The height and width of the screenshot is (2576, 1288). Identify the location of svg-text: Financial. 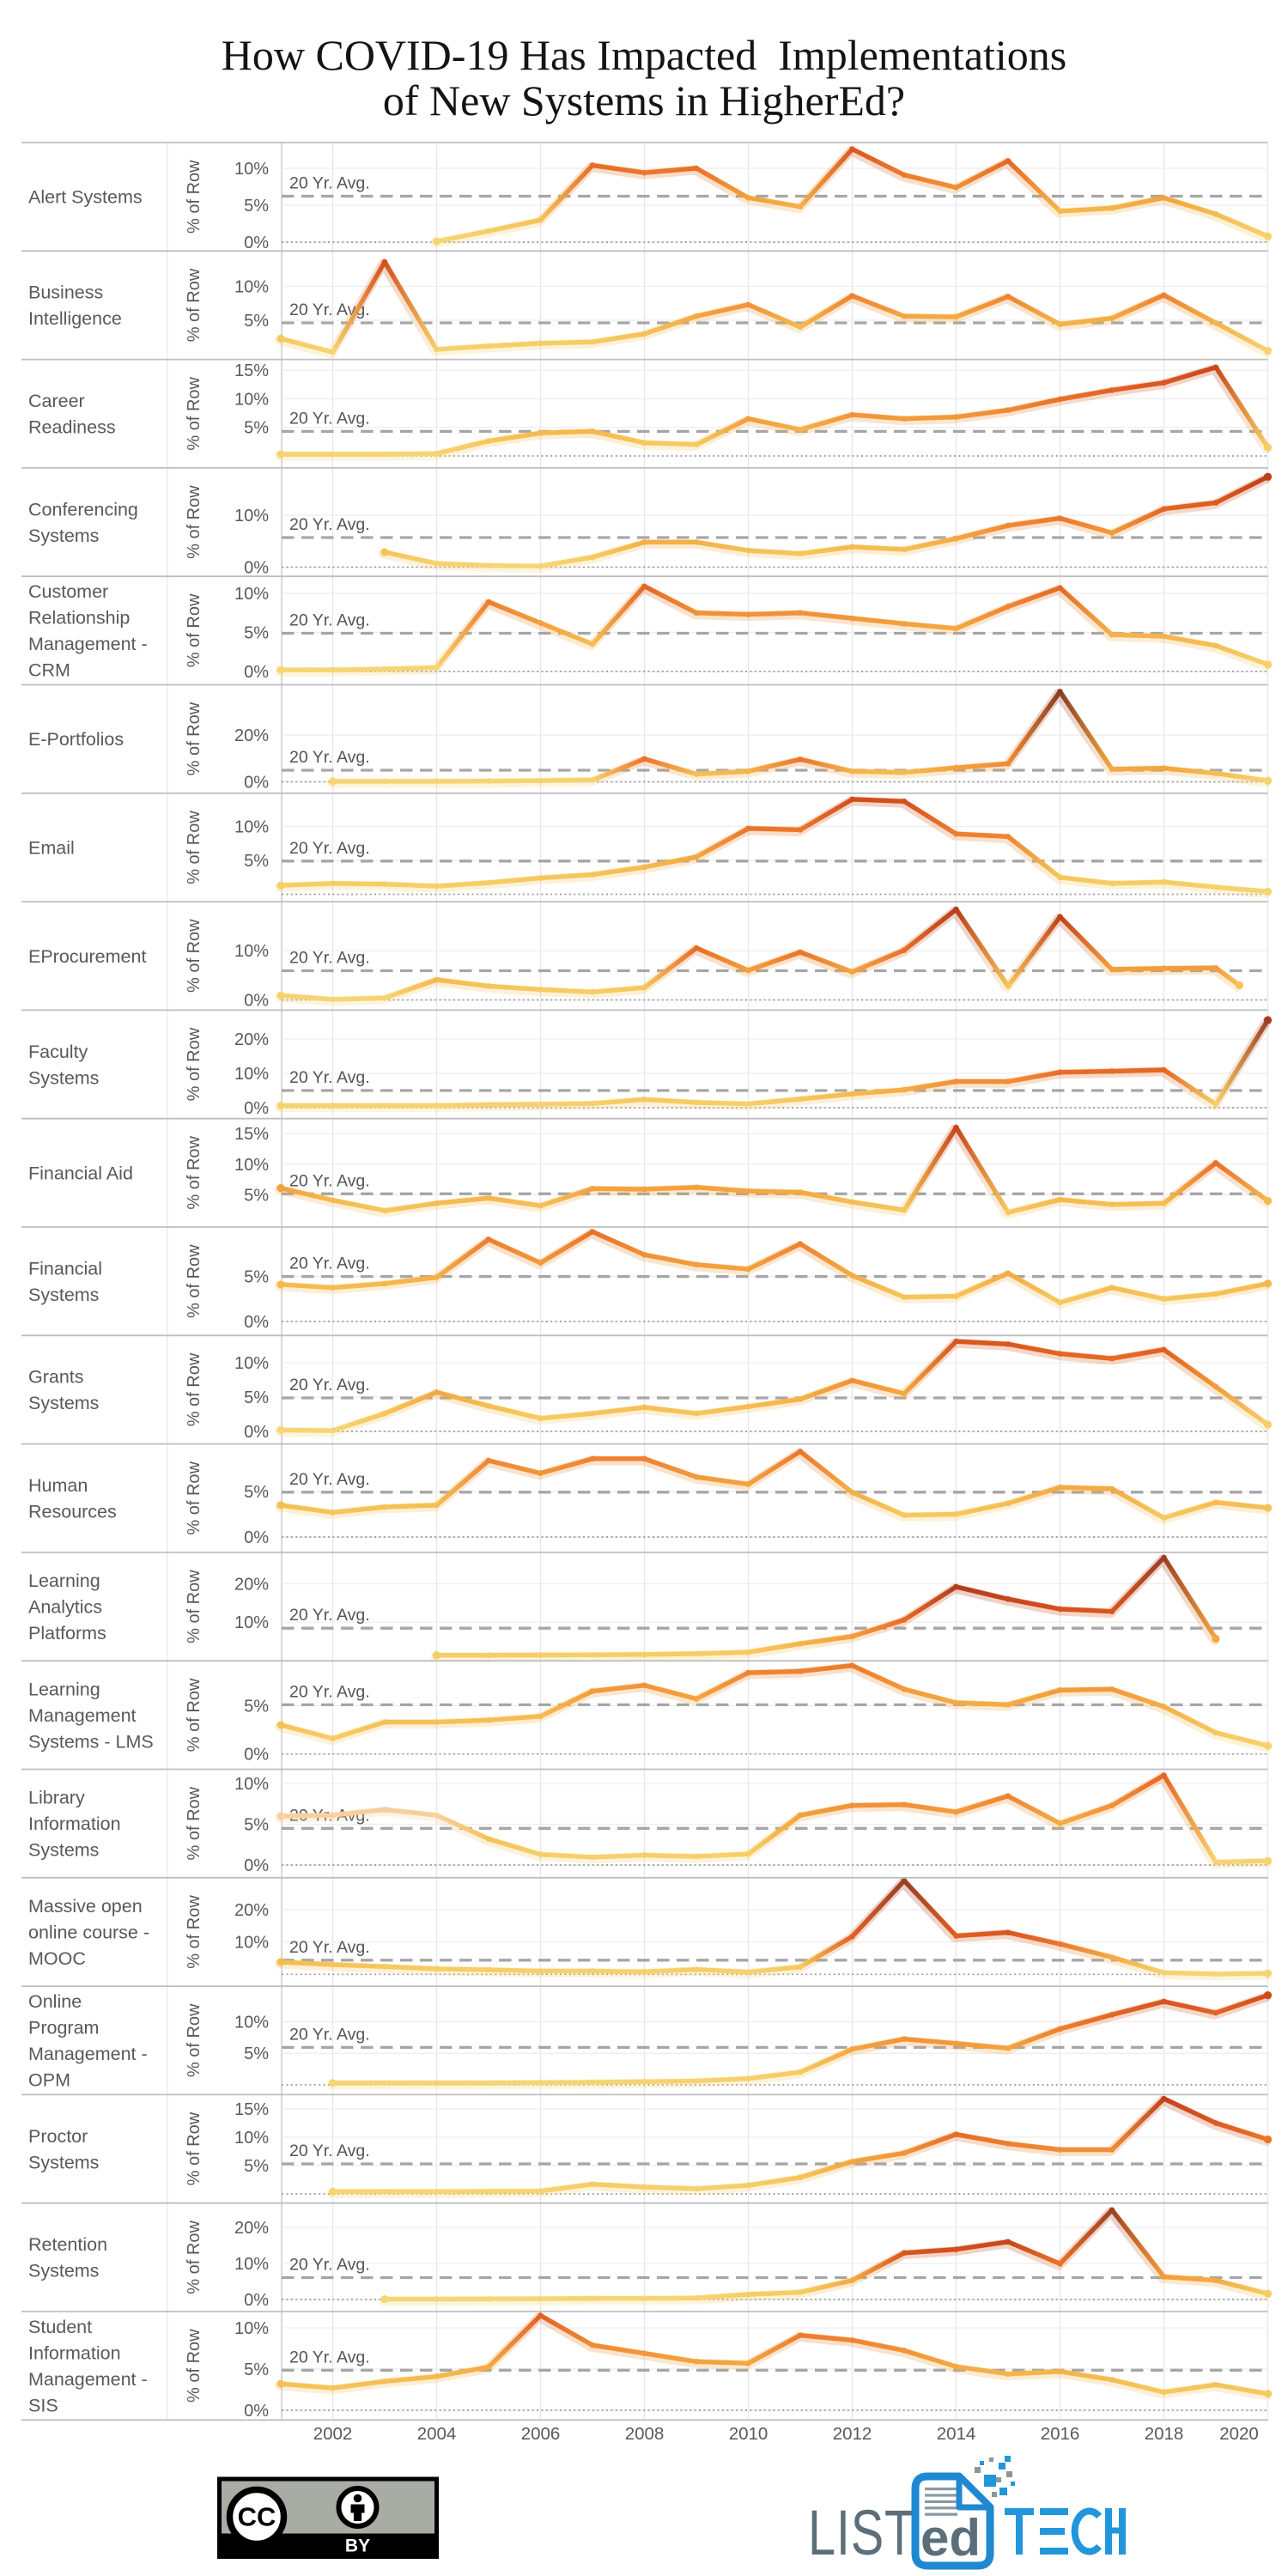
(65, 1268).